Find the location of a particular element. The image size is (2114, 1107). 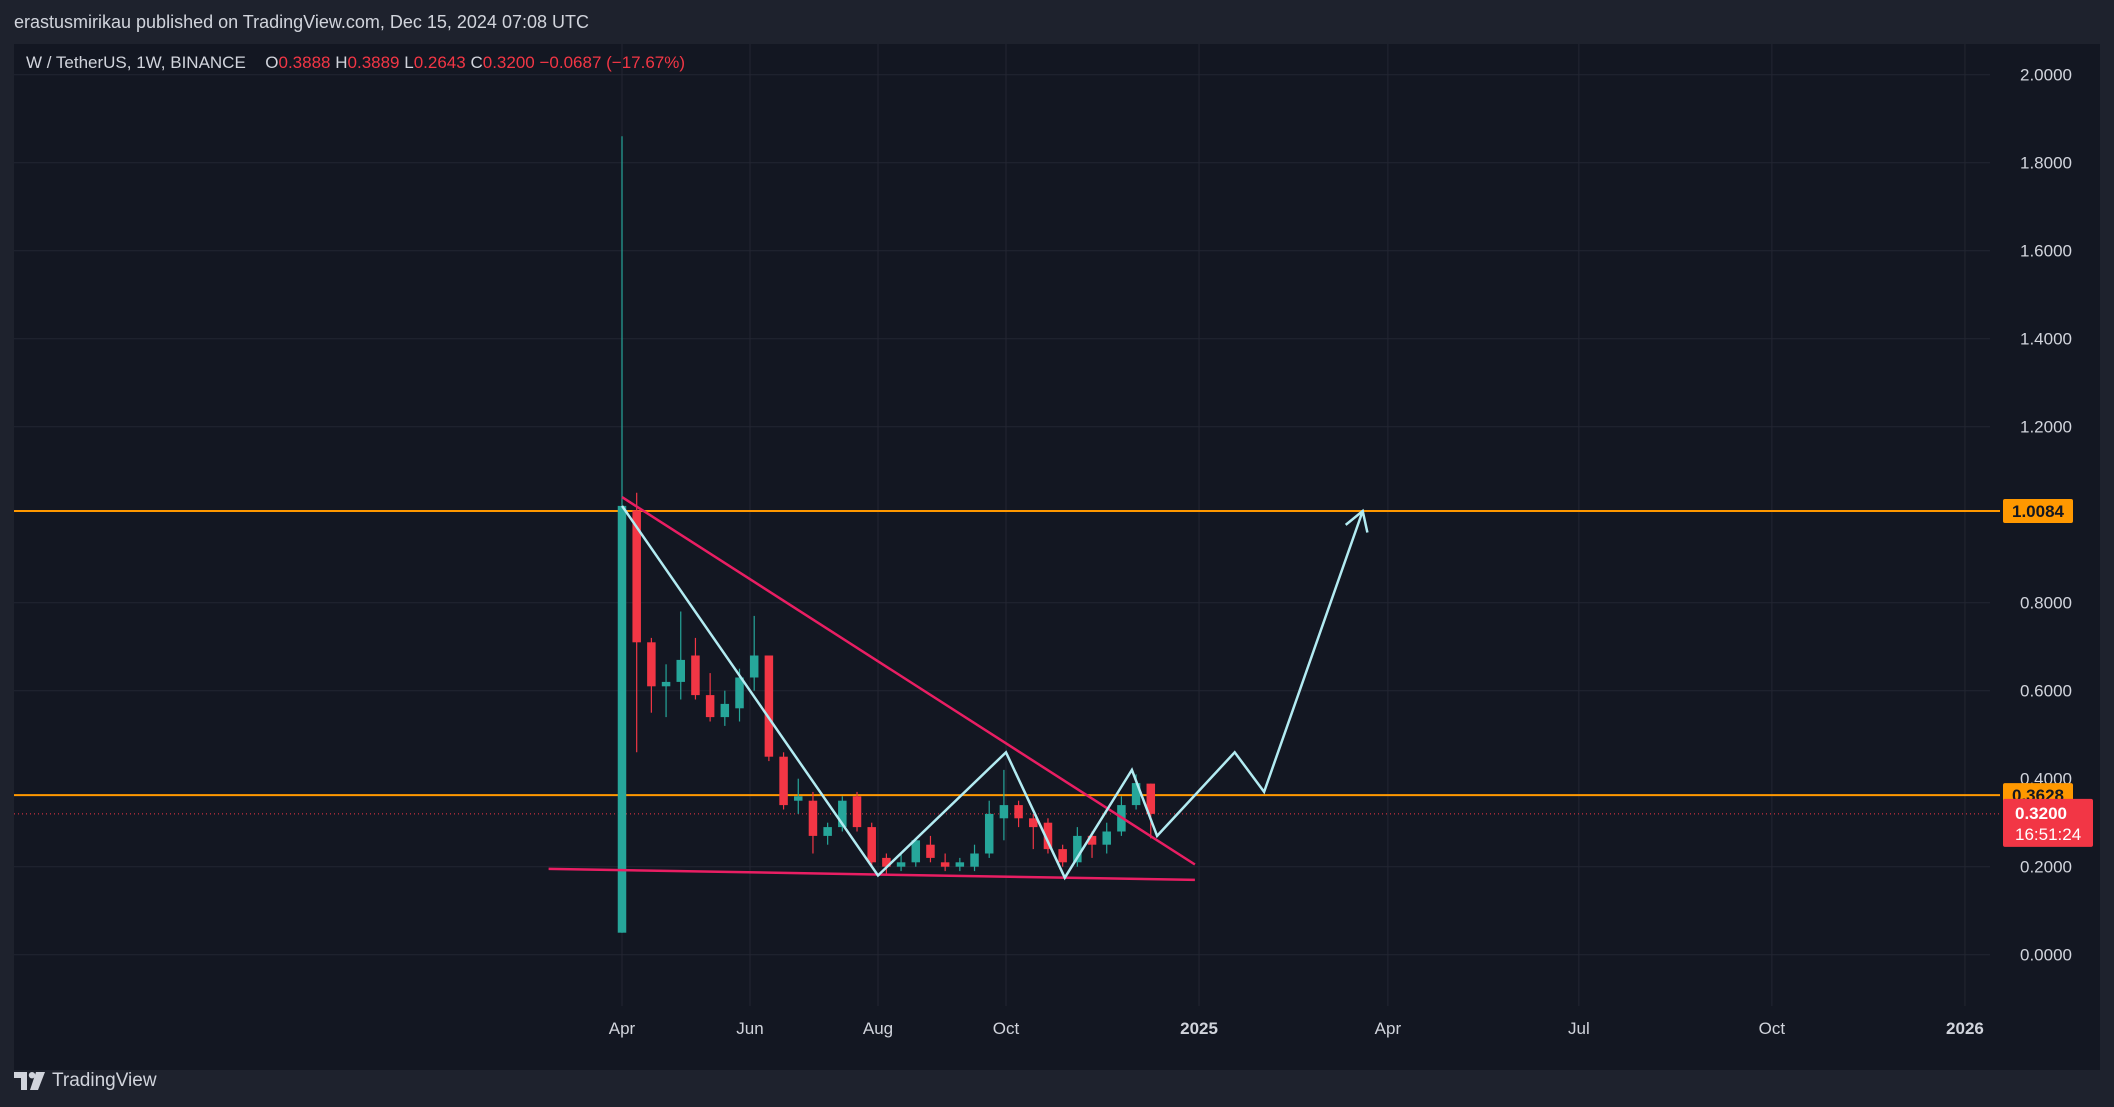

close-value: 0.3200 is located at coordinates (508, 62).